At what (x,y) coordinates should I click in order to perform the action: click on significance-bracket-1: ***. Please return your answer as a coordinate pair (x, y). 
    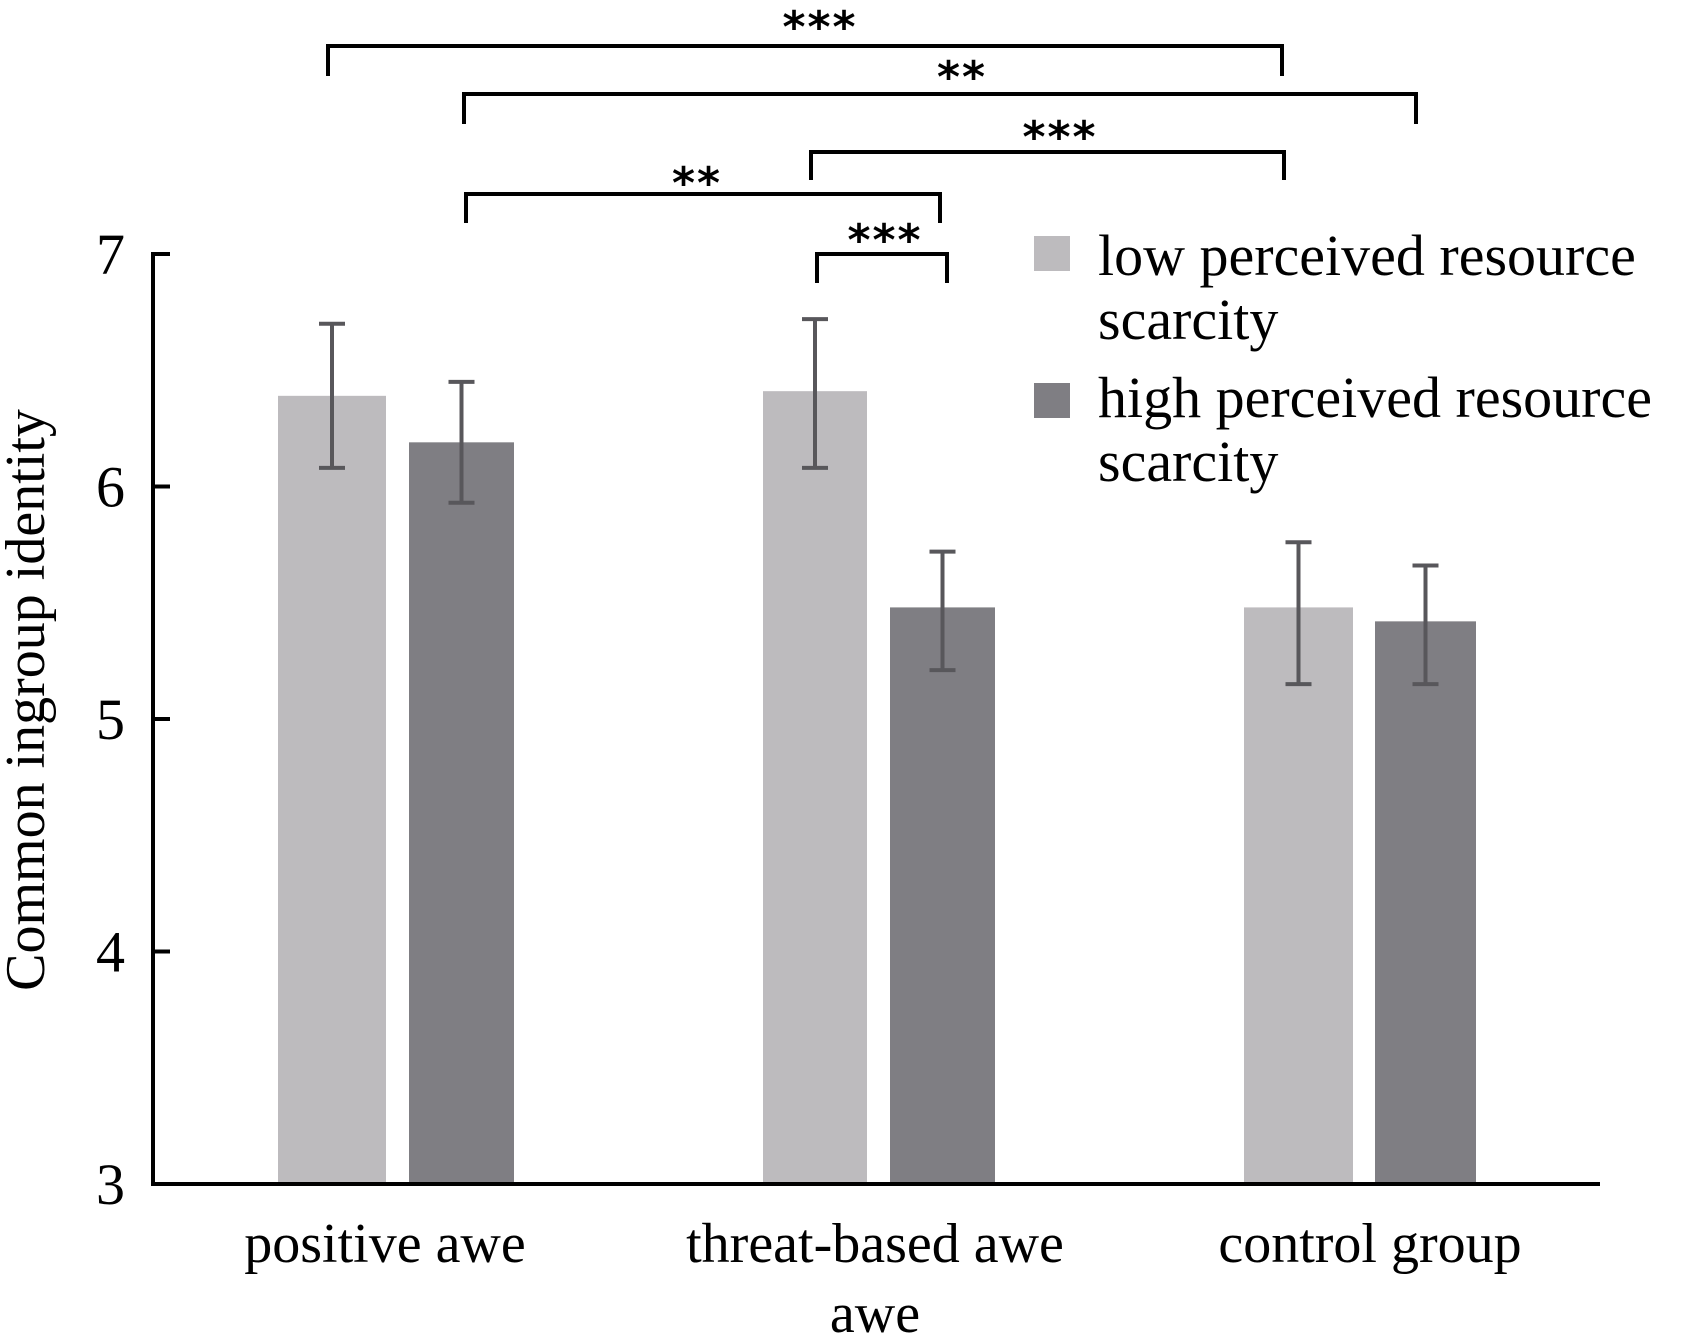
    Looking at the image, I should click on (805, 39).